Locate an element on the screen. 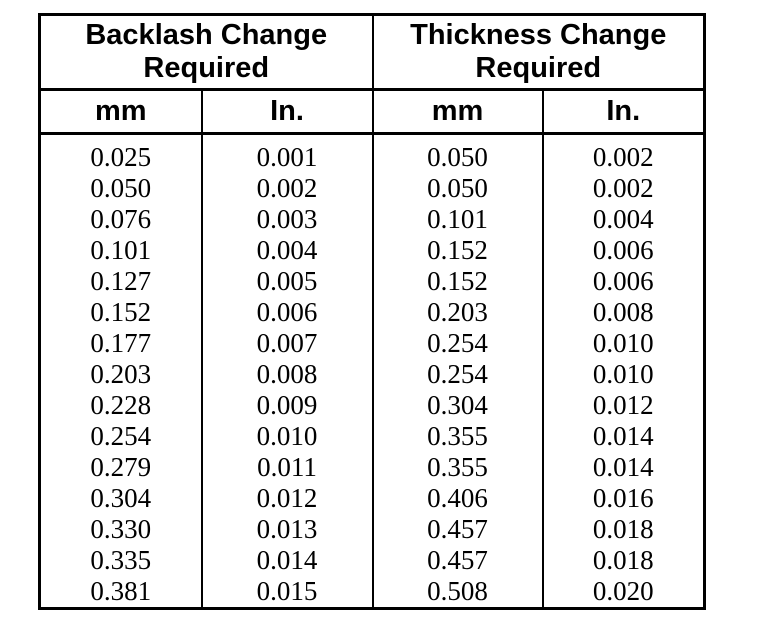 The height and width of the screenshot is (630, 768). table-cell: 0.013 is located at coordinates (286, 529).